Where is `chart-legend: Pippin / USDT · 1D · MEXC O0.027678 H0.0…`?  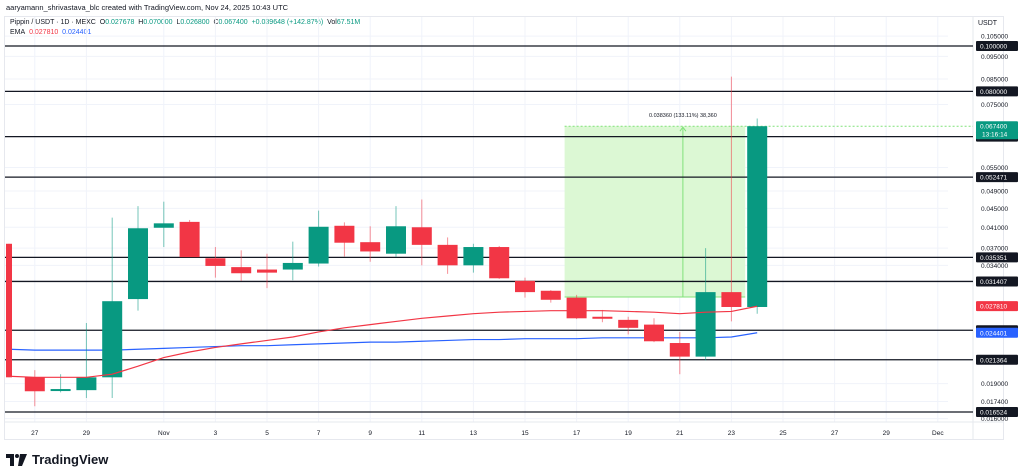 chart-legend: Pippin / USDT · 1D · MEXC O0.027678 H0.0… is located at coordinates (185, 28).